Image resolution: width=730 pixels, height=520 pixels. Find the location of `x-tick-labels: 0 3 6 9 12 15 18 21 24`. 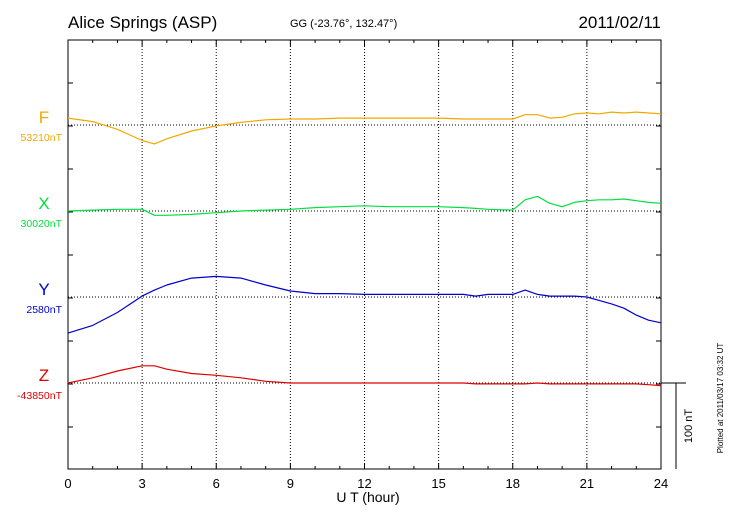

x-tick-labels: 0 3 6 9 12 15 18 21 24 is located at coordinates (366, 483).